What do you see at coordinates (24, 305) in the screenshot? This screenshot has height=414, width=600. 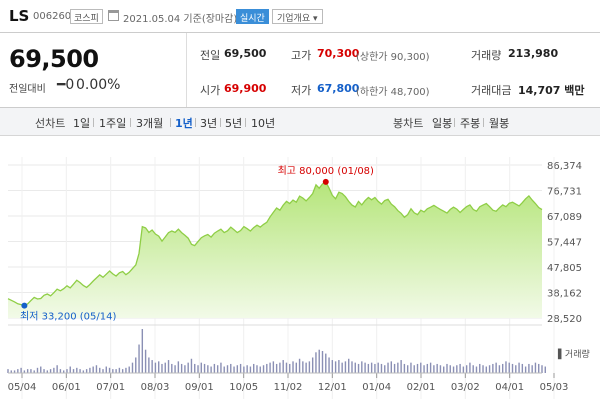 I see `min-marker` at bounding box center [24, 305].